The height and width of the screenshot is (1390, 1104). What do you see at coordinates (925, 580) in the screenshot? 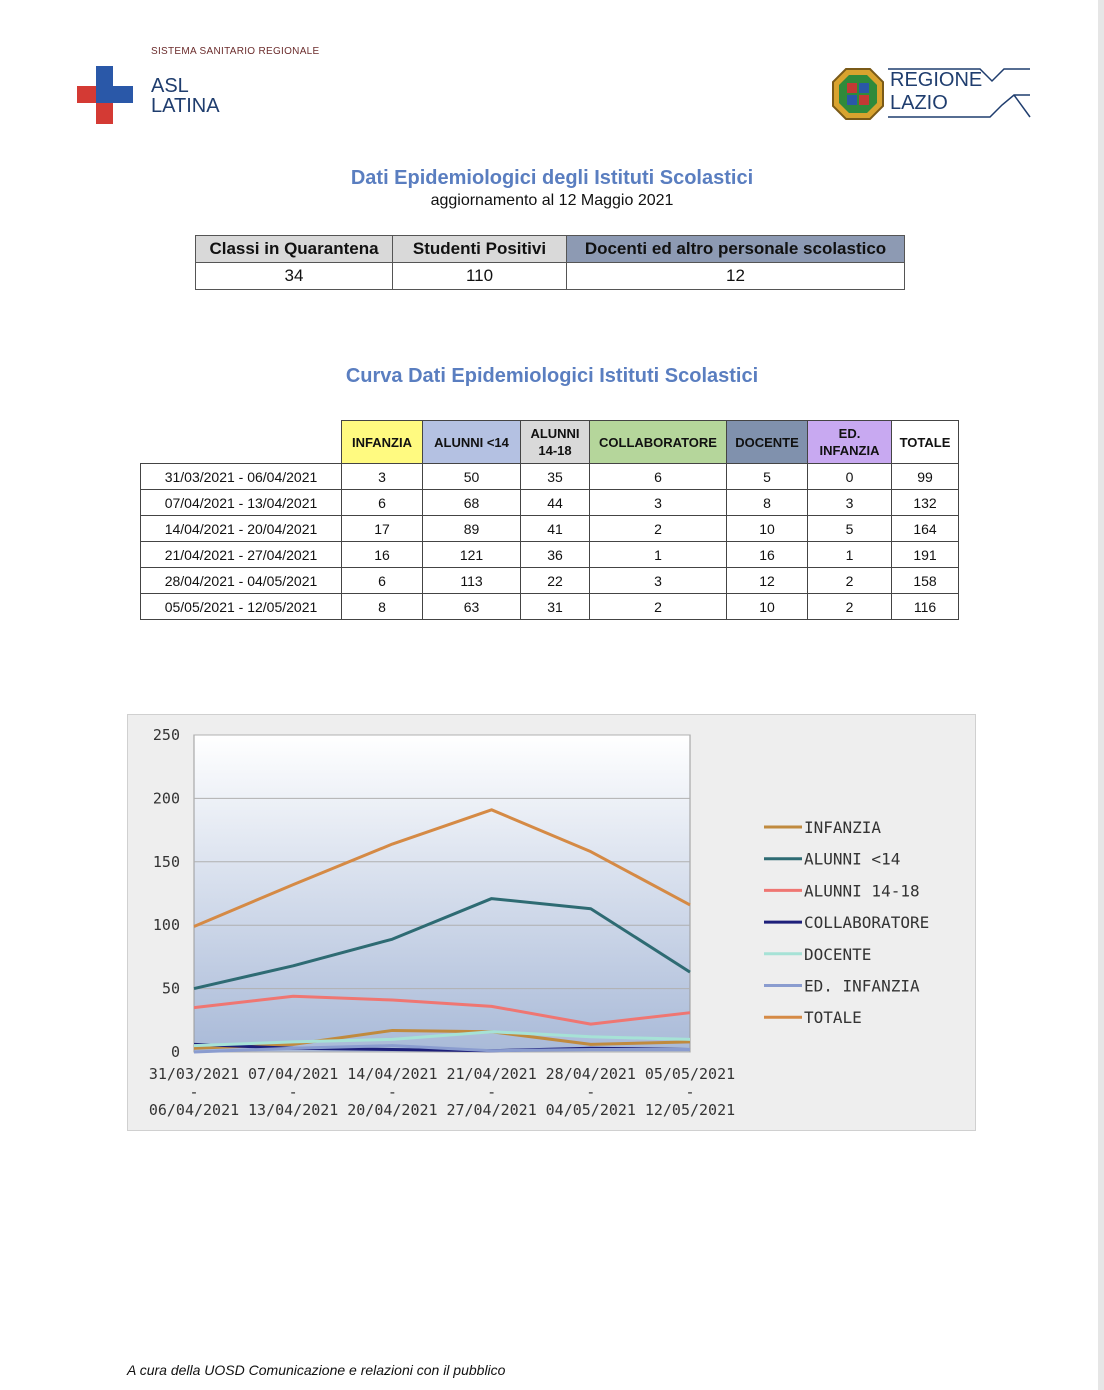
I see `row-value: 158` at bounding box center [925, 580].